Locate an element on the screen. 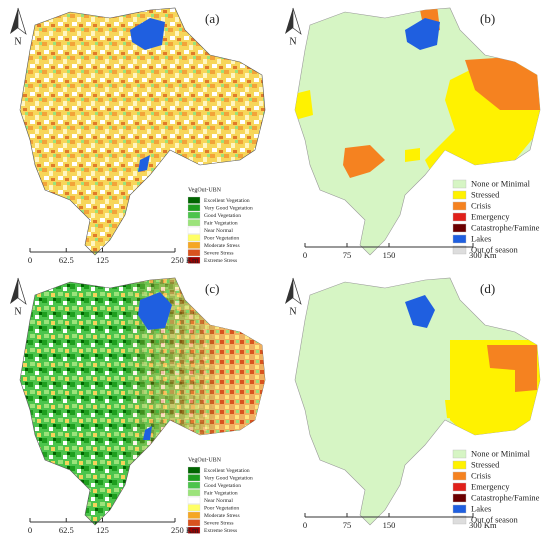  legend-item: Very Good Vegetation is located at coordinates (228, 478).